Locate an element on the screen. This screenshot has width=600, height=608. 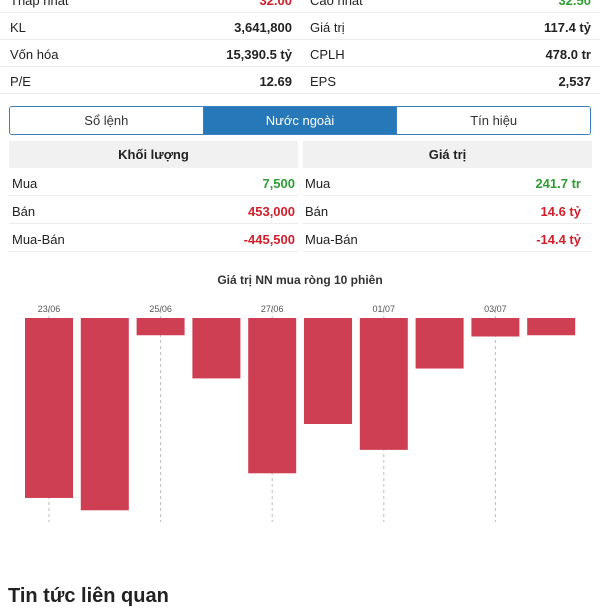
stat-value: 3,641,800 is located at coordinates (263, 27).